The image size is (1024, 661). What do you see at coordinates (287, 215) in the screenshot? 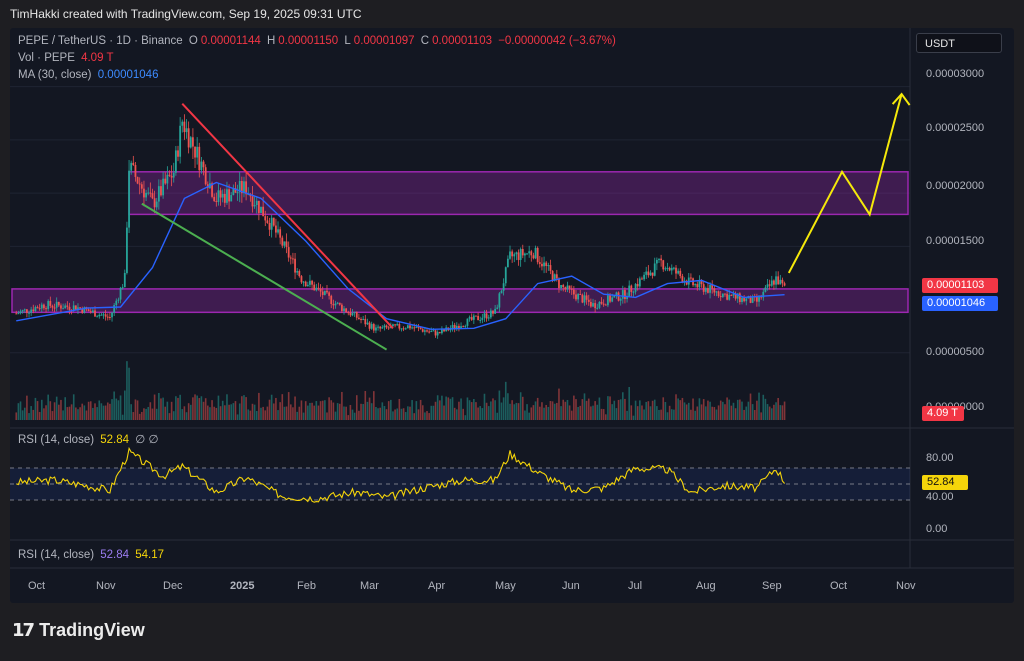
I see `trendline-red` at bounding box center [287, 215].